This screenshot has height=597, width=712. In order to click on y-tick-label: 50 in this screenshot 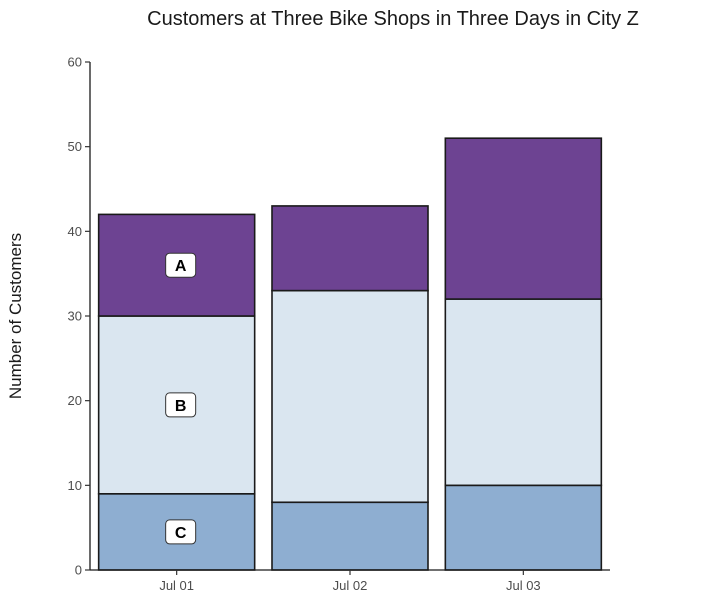, I will do `click(75, 146)`.